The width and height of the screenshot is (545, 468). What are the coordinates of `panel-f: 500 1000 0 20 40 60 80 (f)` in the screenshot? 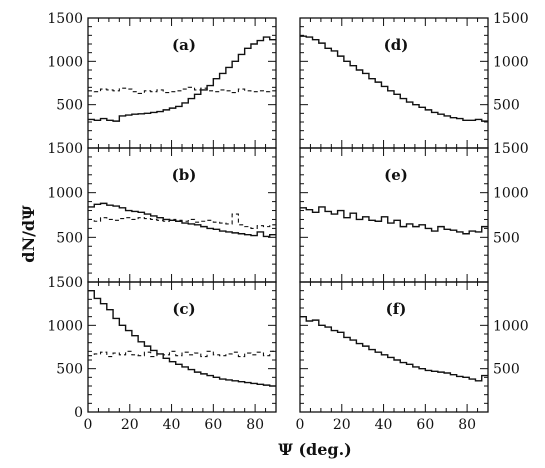 It's located at (412, 357).